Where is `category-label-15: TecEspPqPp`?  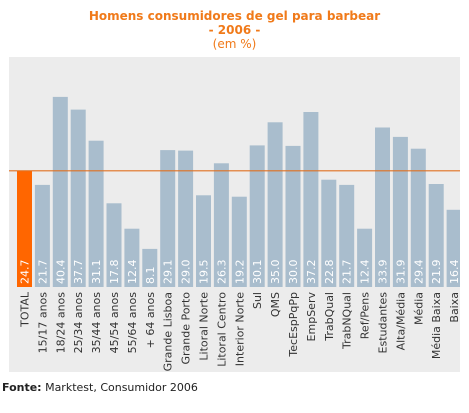 category-label-15: TecEspPqPp is located at coordinates (293, 325).